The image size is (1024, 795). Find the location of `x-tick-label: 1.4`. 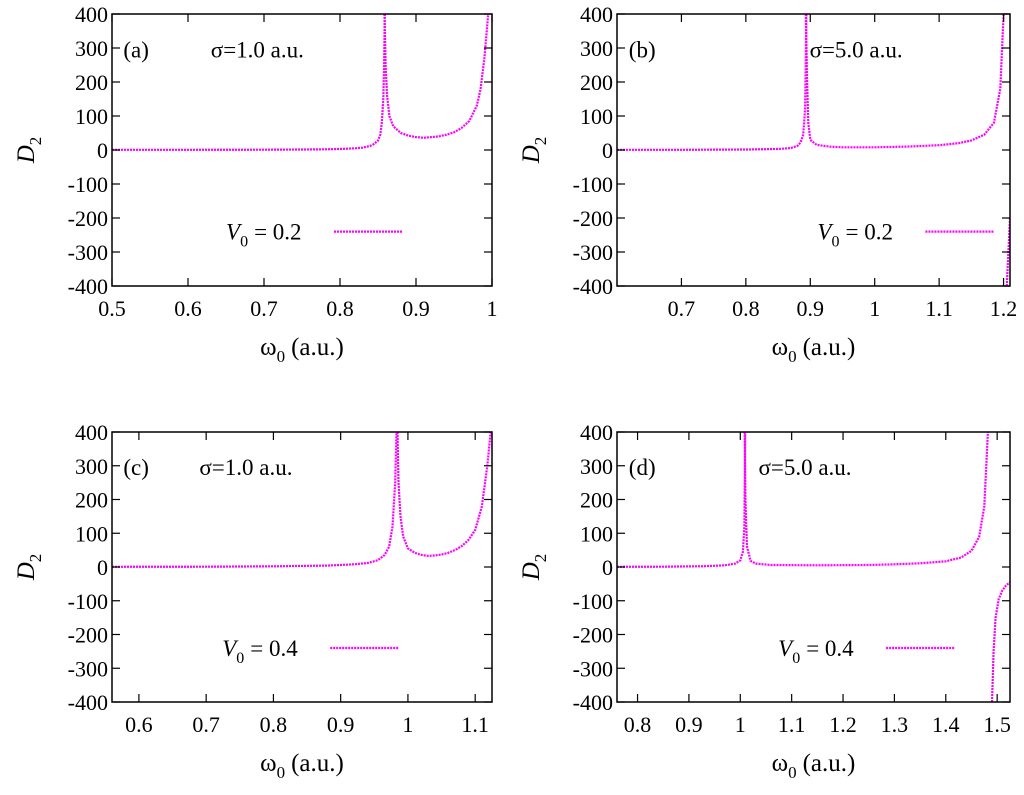

x-tick-label: 1.4 is located at coordinates (946, 724).